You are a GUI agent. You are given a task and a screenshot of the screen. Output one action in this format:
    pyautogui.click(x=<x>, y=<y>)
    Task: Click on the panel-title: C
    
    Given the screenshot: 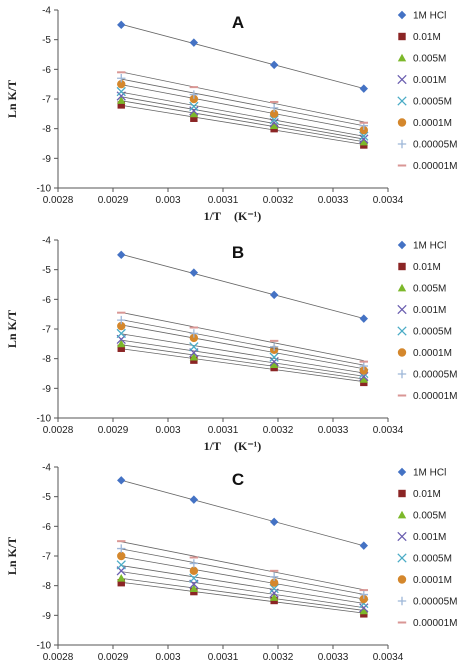 What is the action you would take?
    pyautogui.click(x=238, y=479)
    